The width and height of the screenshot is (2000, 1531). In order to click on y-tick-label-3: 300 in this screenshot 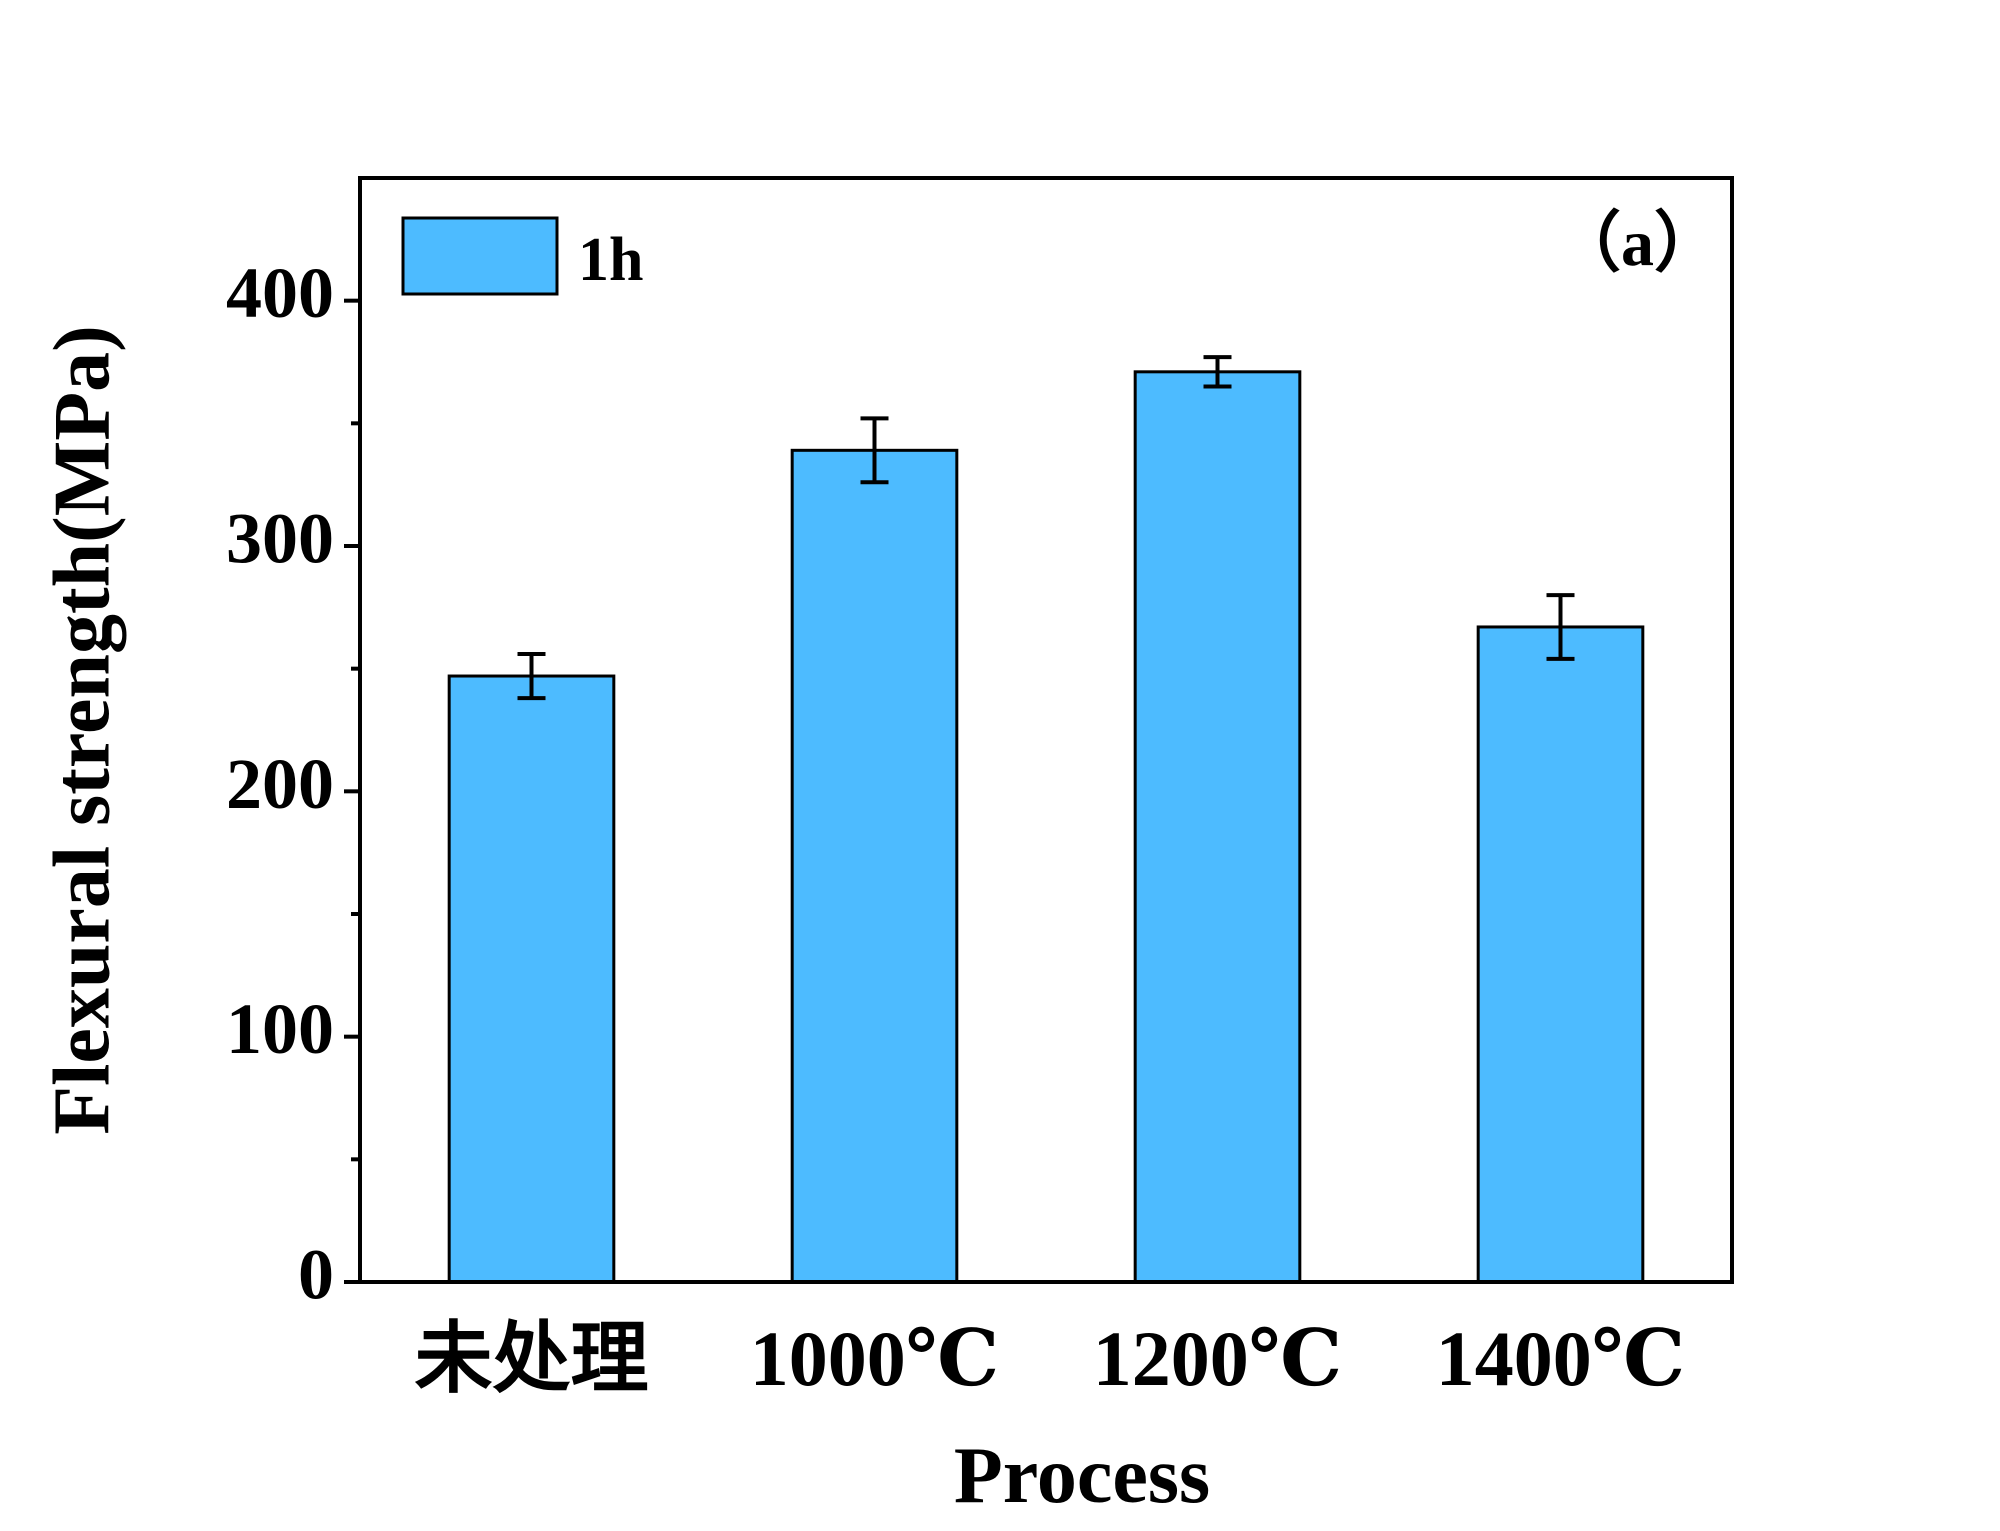, I will do `click(280, 539)`.